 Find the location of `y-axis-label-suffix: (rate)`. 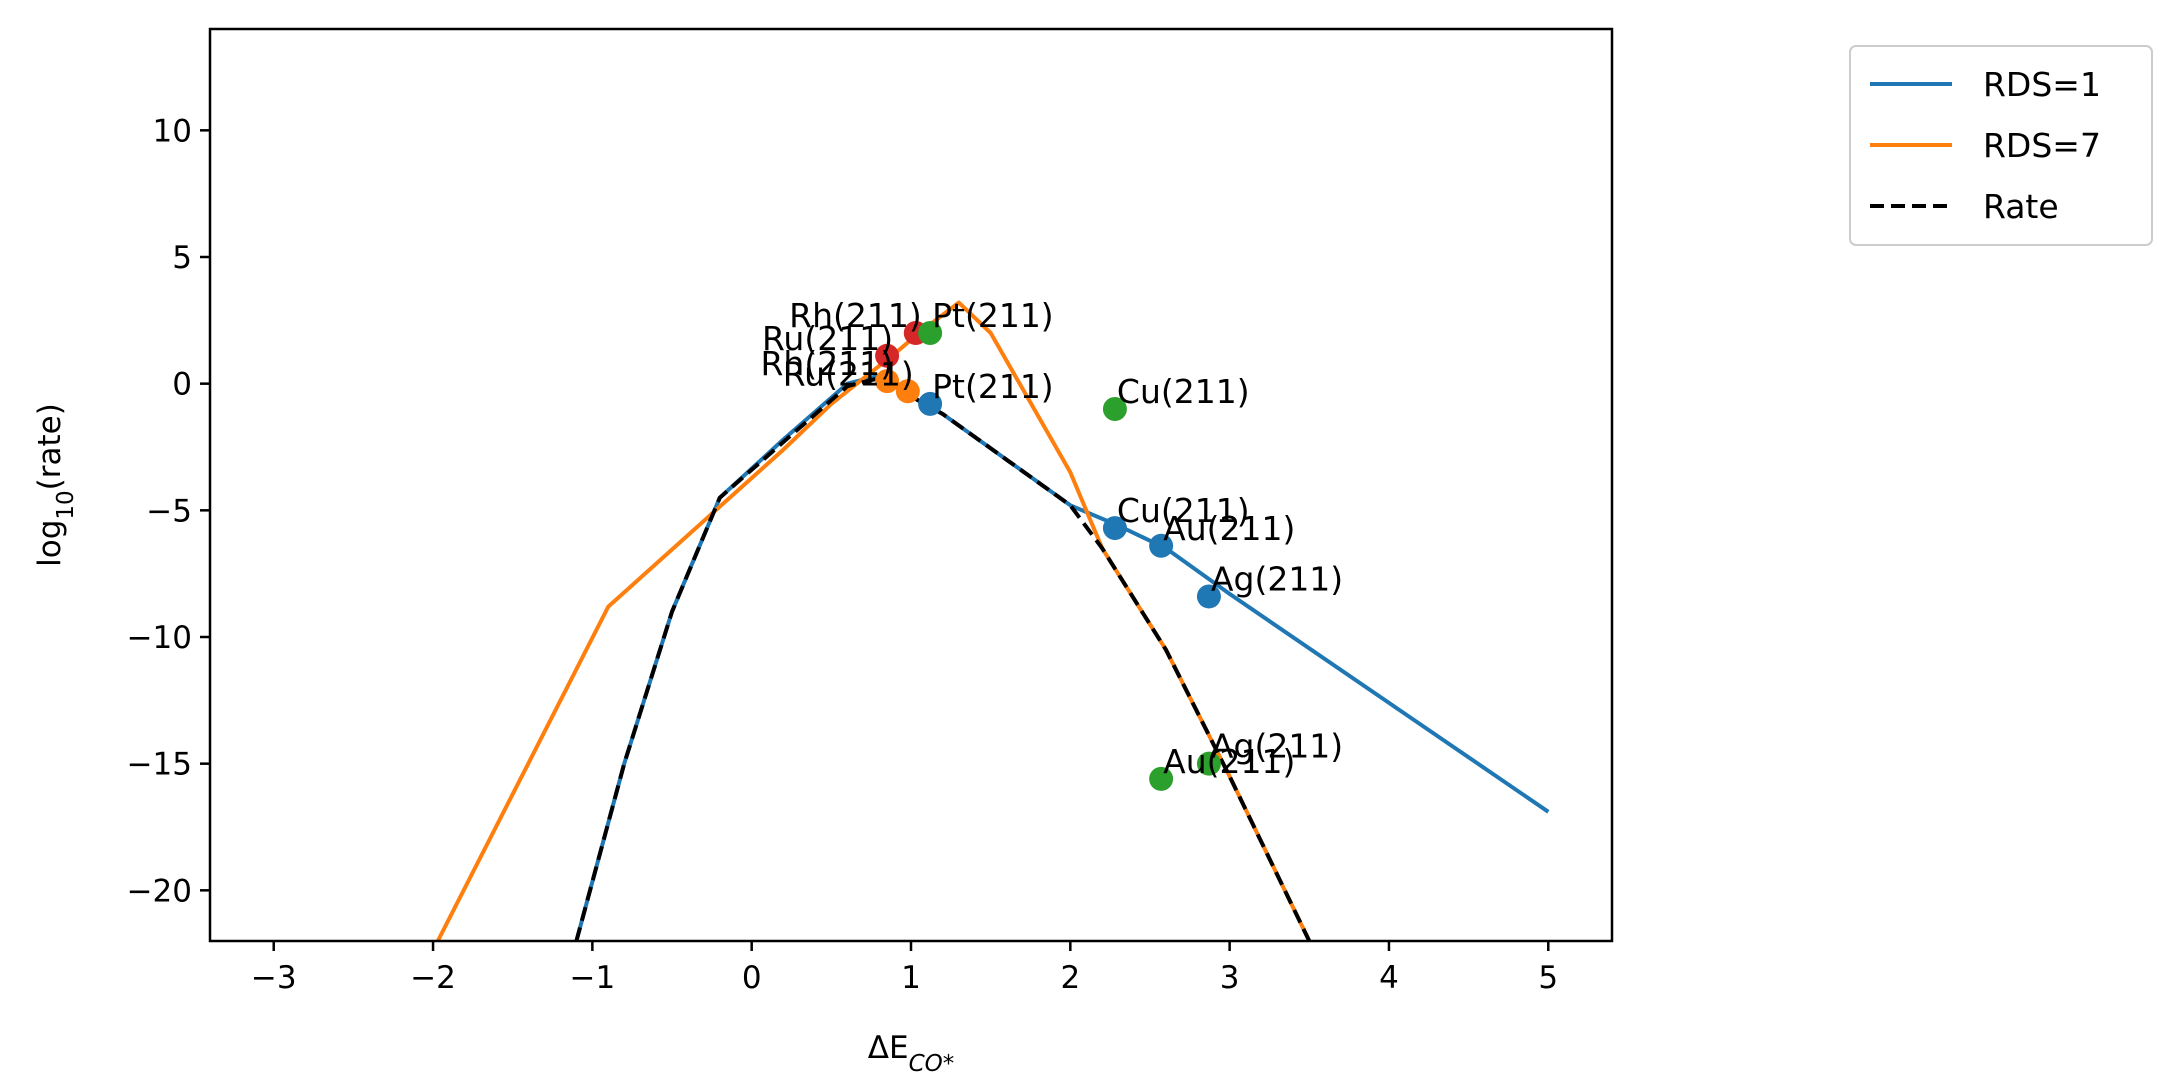

y-axis-label-suffix: (rate) is located at coordinates (50, 446).